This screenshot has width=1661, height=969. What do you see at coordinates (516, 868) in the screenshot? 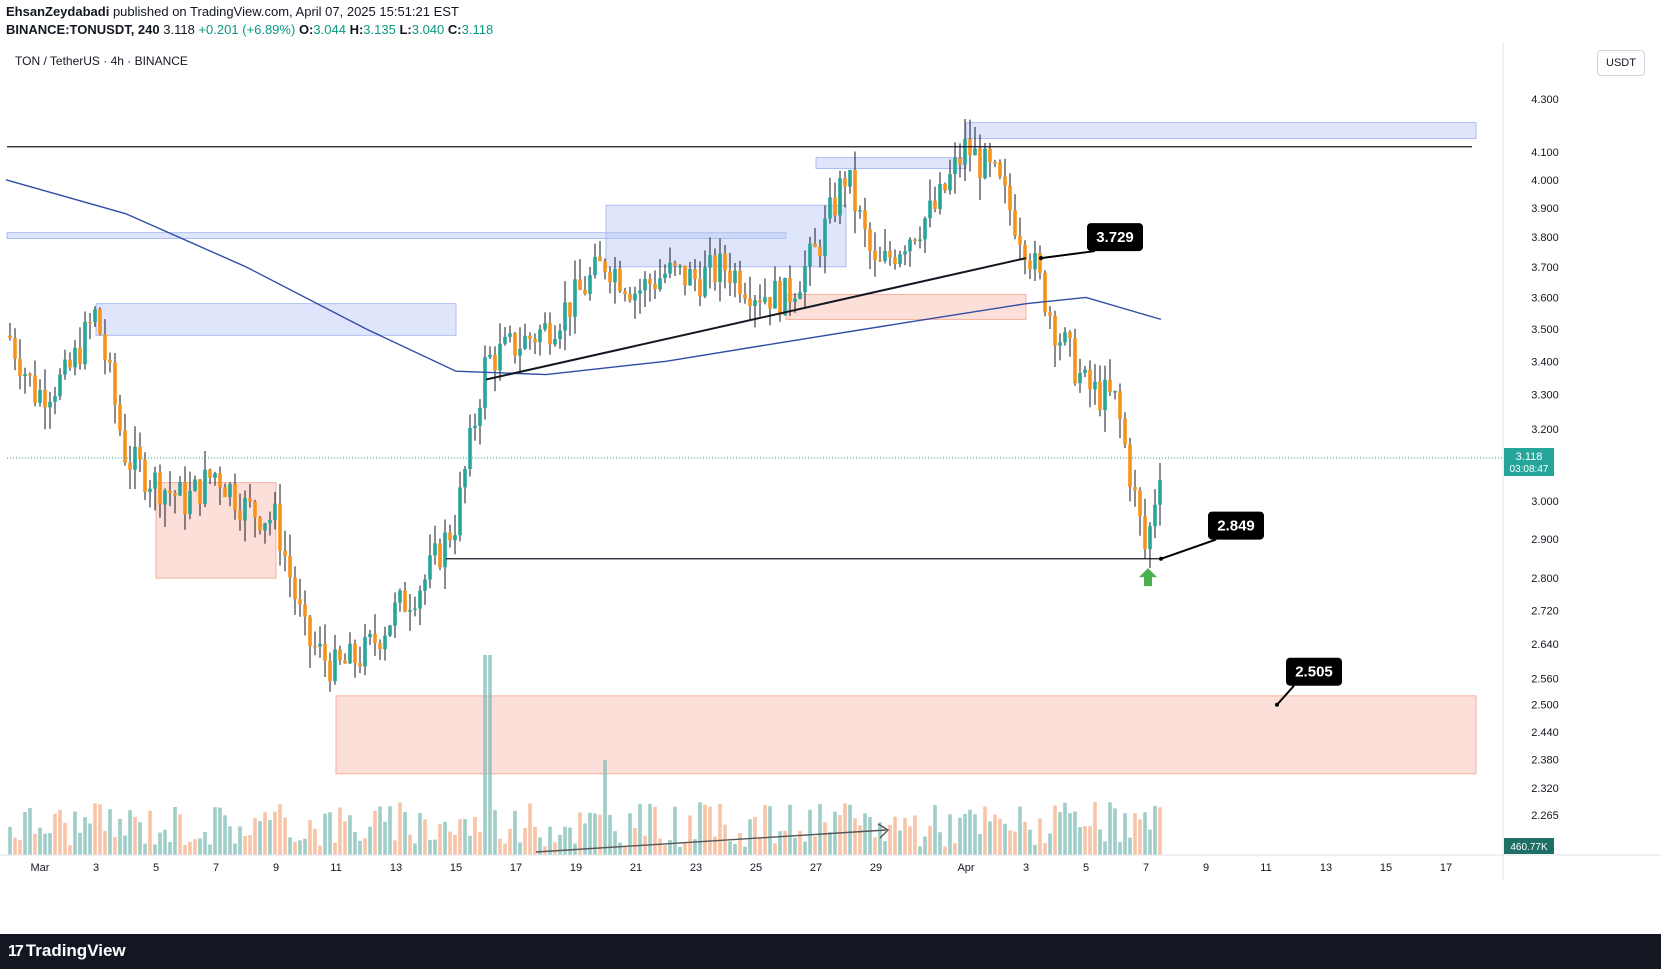
I see `x-tick-label: 17` at bounding box center [516, 868].